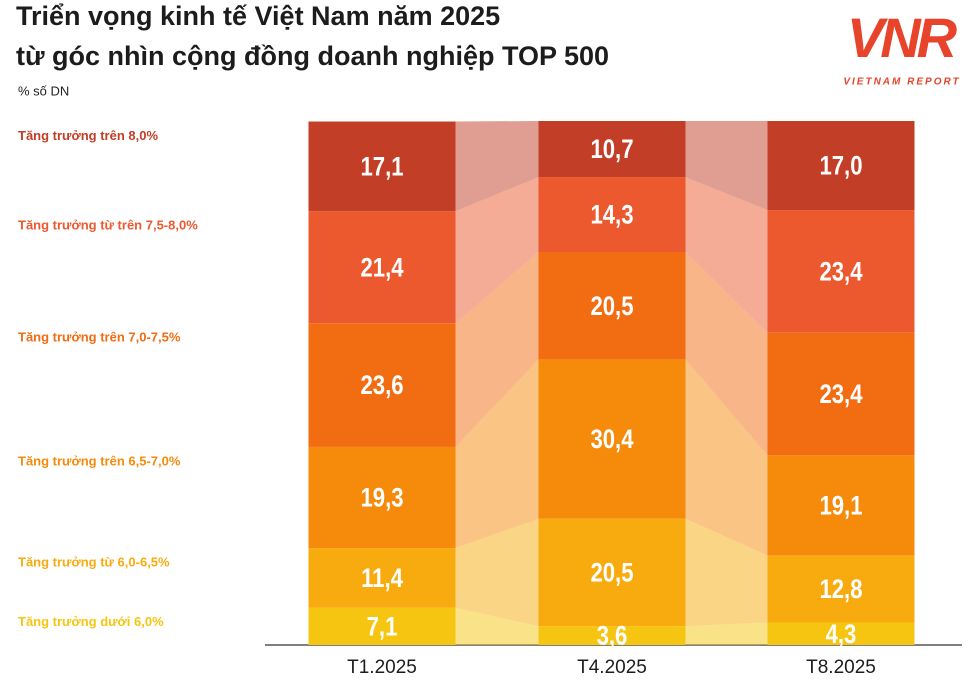  Describe the element at coordinates (91, 621) in the screenshot. I see `legend-label: Tăng trưởng dưới 6,0%` at that location.